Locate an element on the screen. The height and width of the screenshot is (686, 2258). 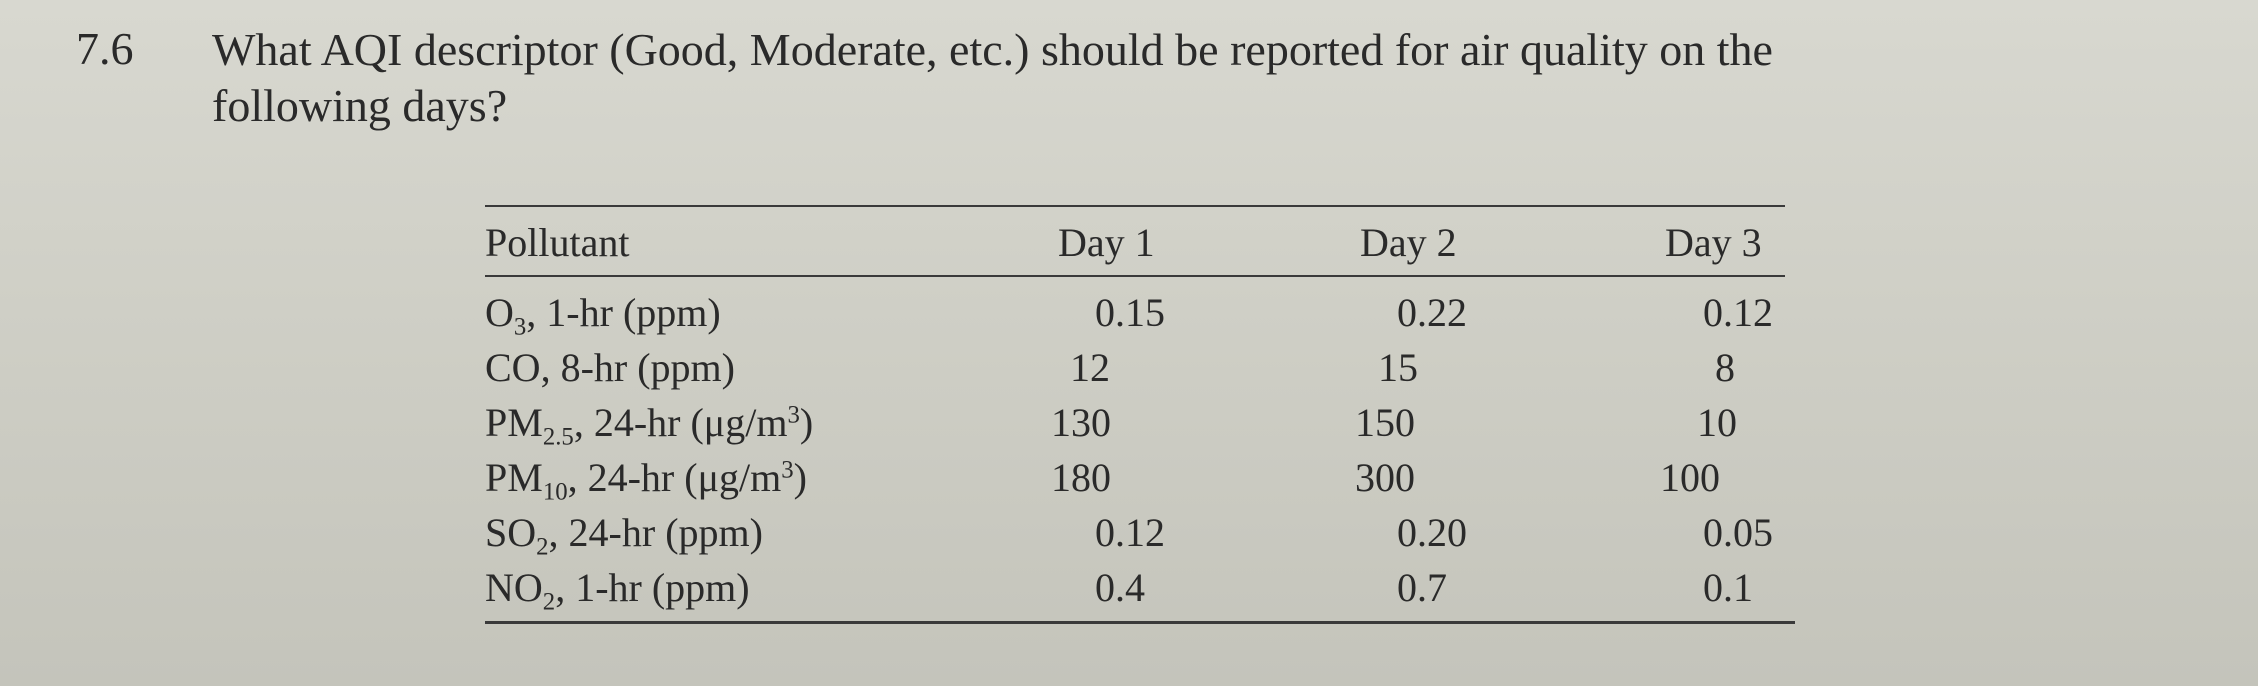
day-3-value: 8 is located at coordinates (1725, 367).